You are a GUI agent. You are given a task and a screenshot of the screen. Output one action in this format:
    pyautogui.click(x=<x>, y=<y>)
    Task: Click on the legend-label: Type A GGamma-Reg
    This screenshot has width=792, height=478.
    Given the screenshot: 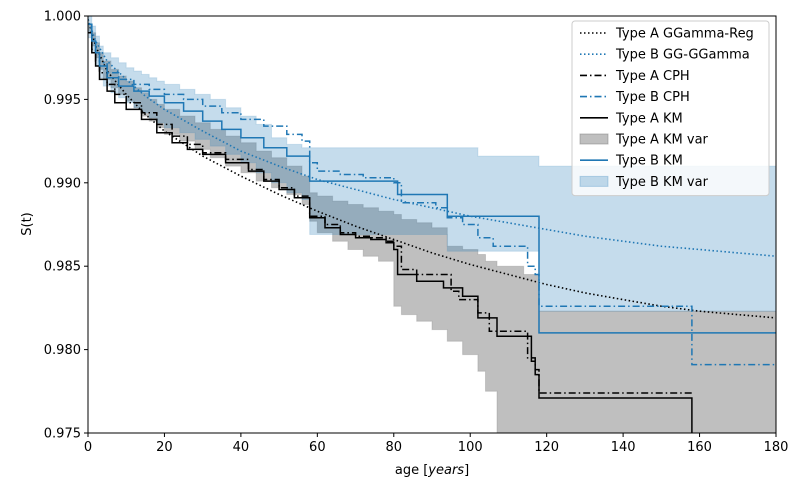 What is the action you would take?
    pyautogui.click(x=684, y=34)
    